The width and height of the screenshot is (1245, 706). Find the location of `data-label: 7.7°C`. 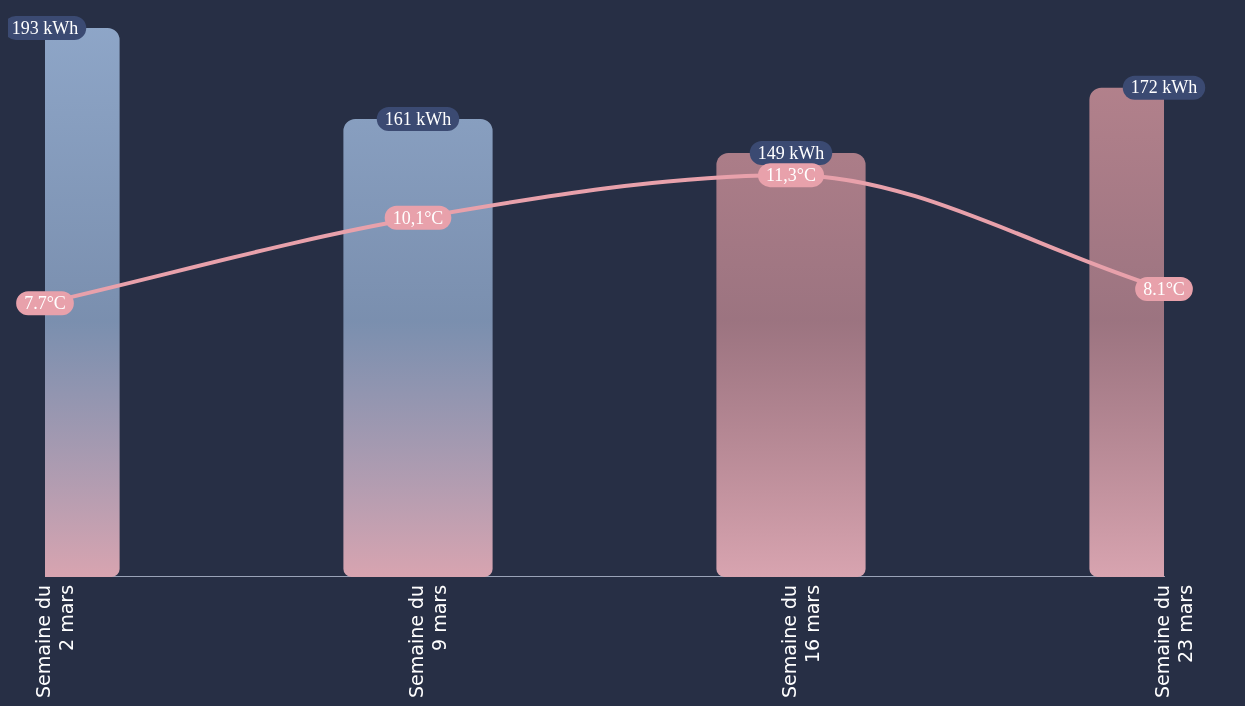

data-label: 7.7°C is located at coordinates (45, 302).